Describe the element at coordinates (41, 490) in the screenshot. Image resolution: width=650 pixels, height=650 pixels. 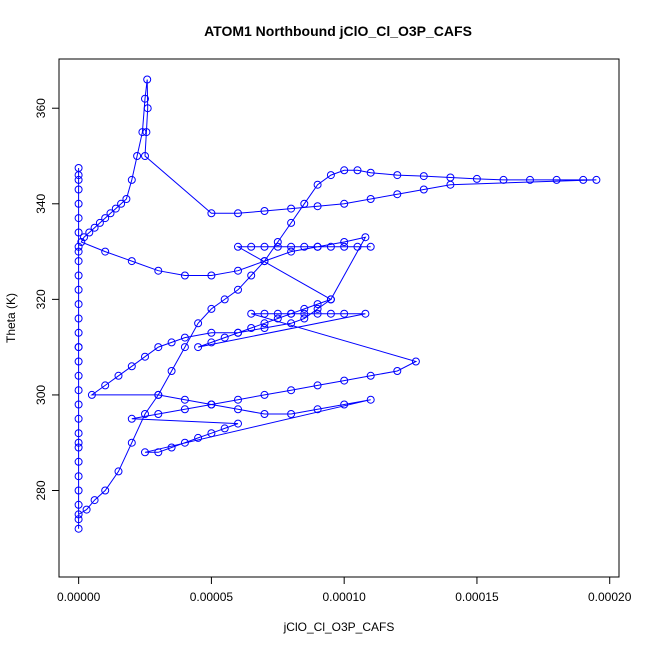
I see `y-tick-label: 280` at that location.